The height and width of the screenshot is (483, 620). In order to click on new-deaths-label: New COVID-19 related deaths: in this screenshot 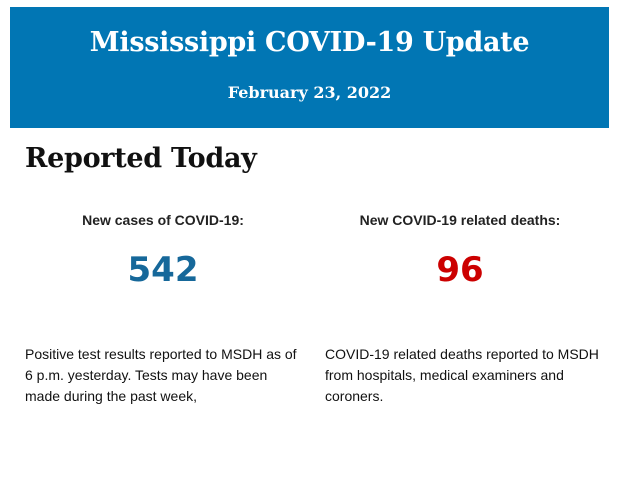, I will do `click(460, 220)`.